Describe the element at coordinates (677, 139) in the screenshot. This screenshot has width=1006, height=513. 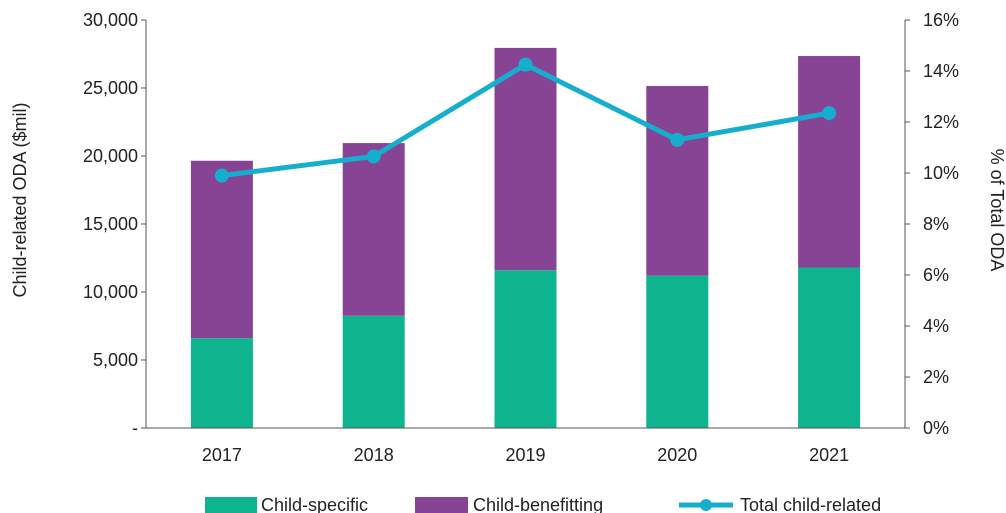
I see `point-total-child-related-2020` at that location.